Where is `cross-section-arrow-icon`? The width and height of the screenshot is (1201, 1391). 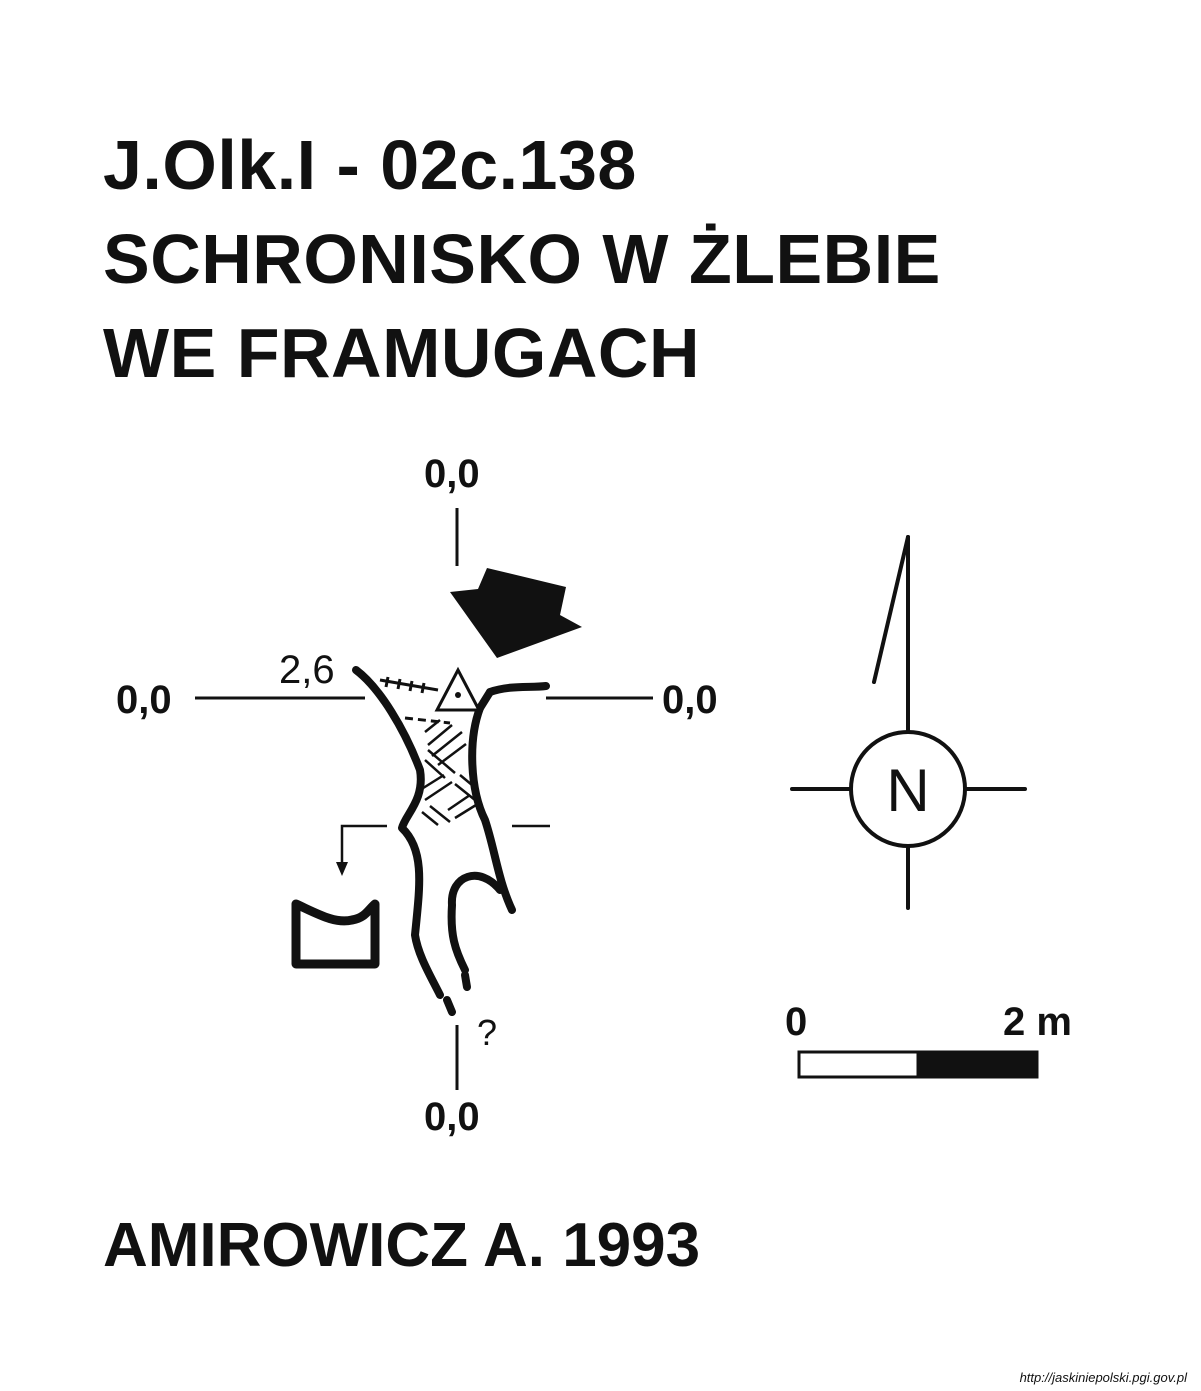
cross-section-arrow-icon is located at coordinates (342, 869).